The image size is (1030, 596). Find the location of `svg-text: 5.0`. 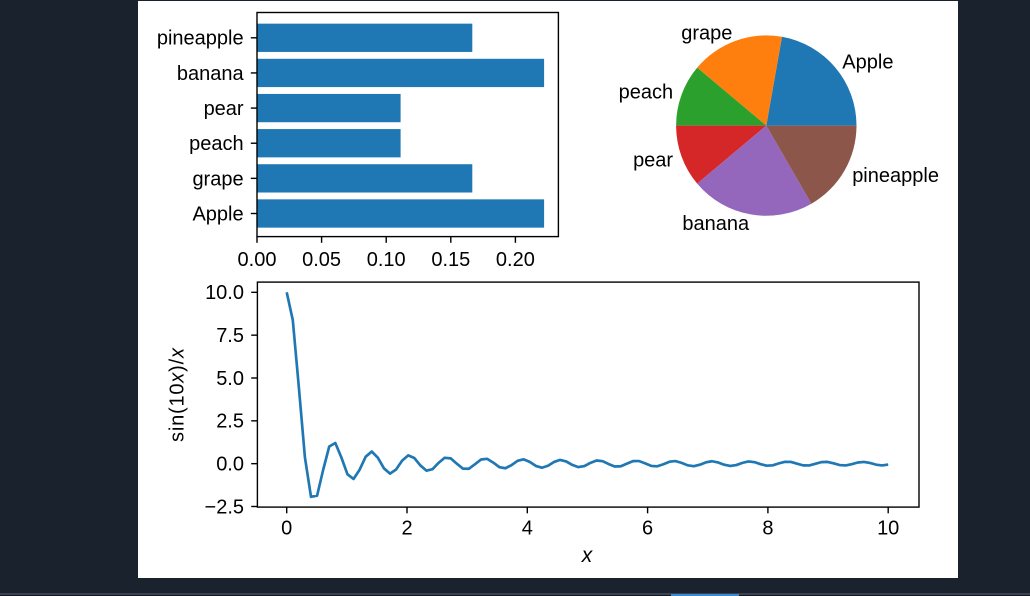

svg-text: 5.0 is located at coordinates (230, 379).